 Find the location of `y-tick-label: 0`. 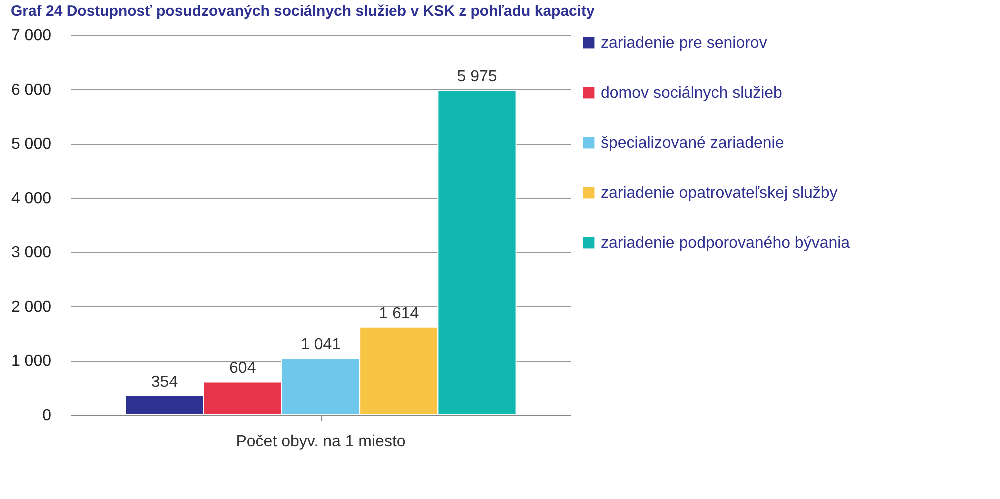

y-tick-label: 0 is located at coordinates (47, 416).